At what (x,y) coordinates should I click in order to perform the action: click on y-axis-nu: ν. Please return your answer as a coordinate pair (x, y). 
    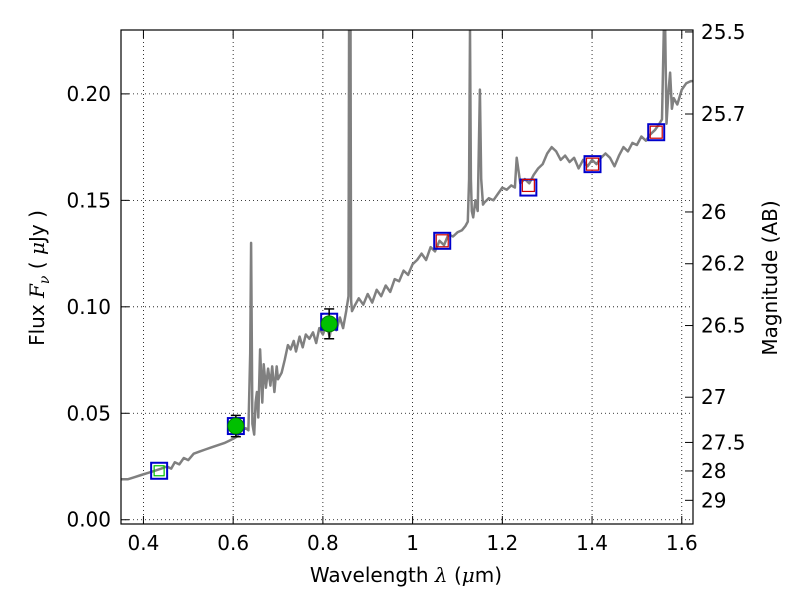
    Looking at the image, I should click on (45, 279).